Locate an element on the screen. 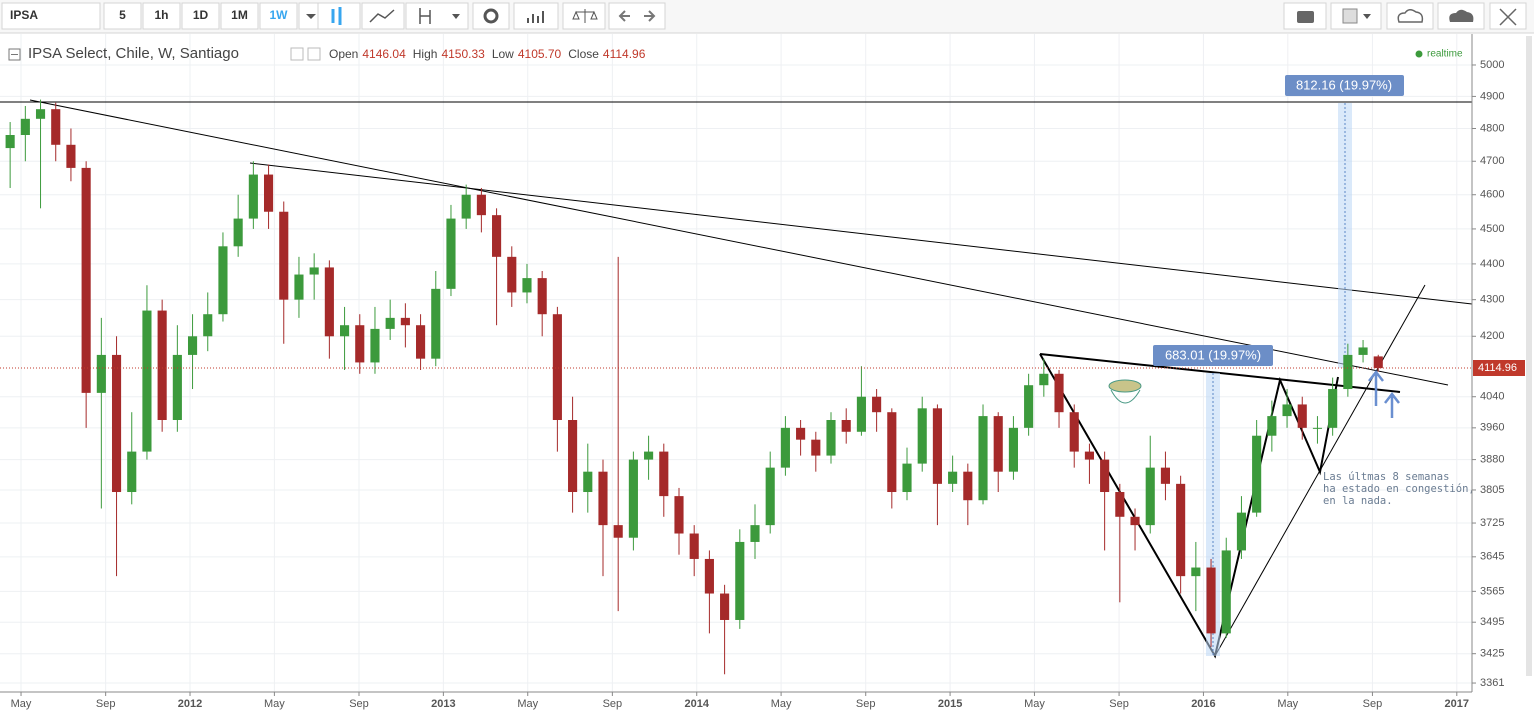  symbol: IPSA is located at coordinates (24, 15).